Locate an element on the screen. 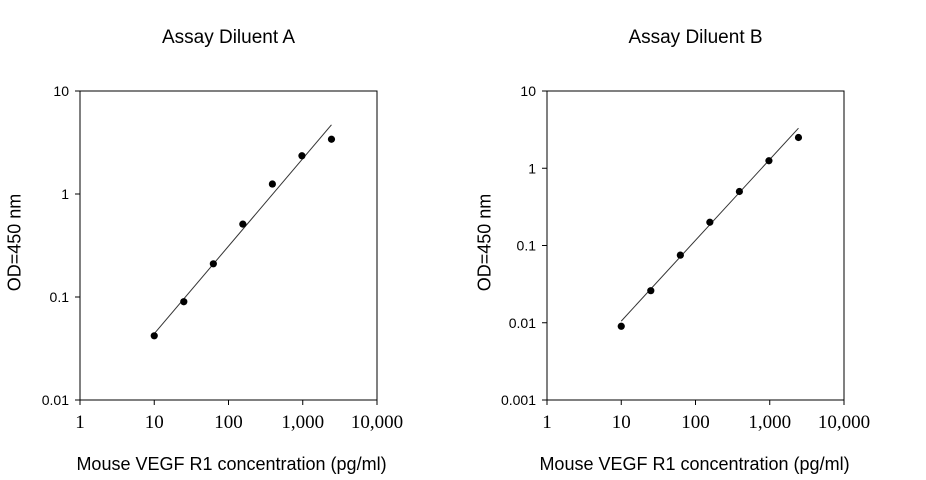 The width and height of the screenshot is (926, 480). chart-title: Assay Diluent A is located at coordinates (228, 37).